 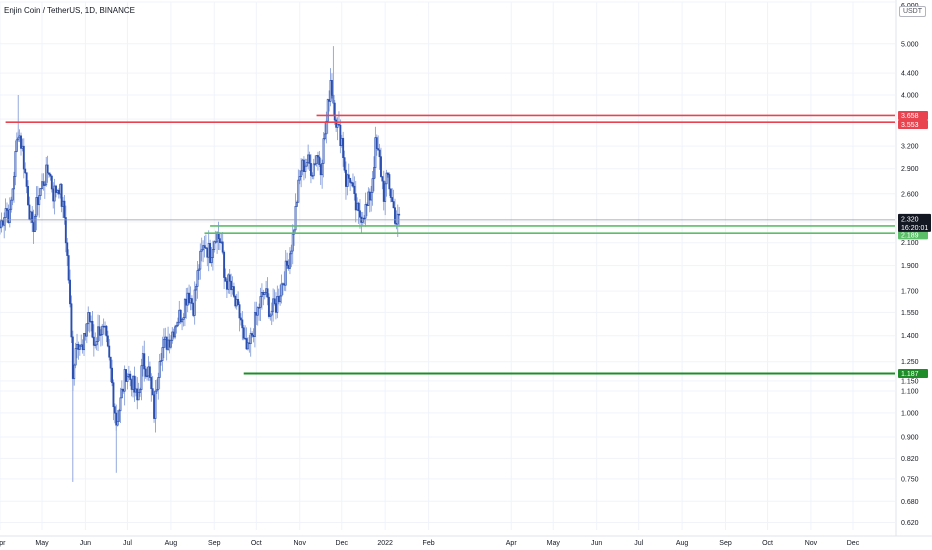 I want to click on x-tick-label: Sep, so click(x=725, y=543).